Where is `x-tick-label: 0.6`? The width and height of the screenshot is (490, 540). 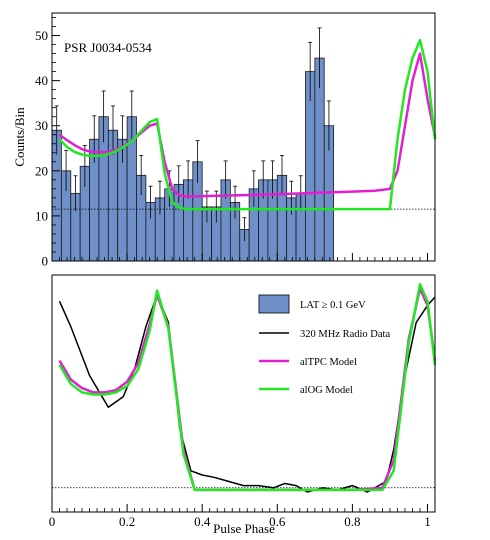 x-tick-label: 0.6 is located at coordinates (277, 521).